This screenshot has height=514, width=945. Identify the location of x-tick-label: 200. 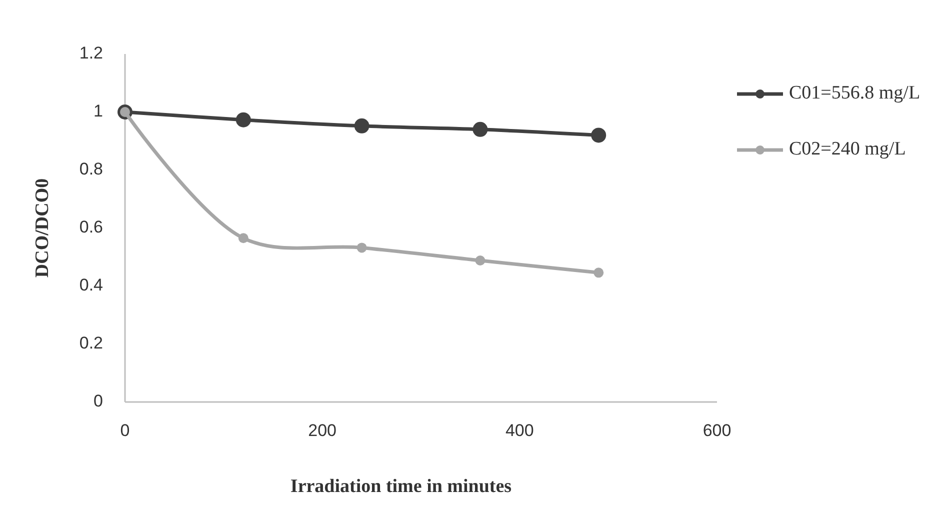
(322, 430).